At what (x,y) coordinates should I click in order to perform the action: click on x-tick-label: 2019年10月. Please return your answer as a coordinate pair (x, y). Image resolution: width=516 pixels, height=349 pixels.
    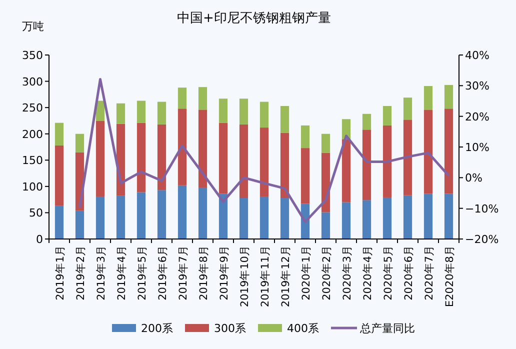
    Looking at the image, I should click on (244, 276).